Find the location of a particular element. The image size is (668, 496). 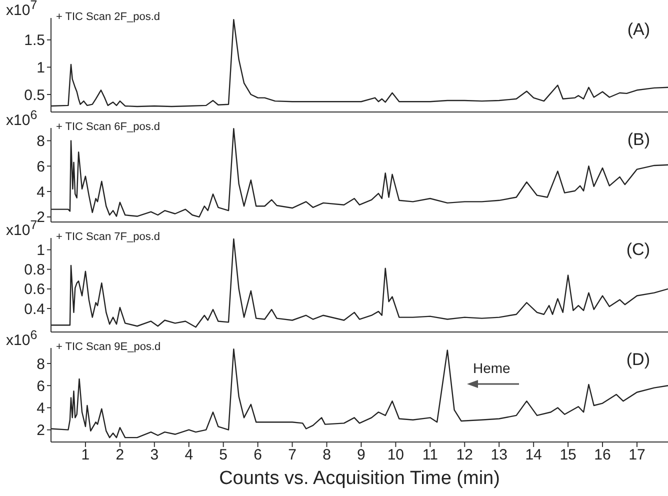

x-axis-title: Counts vs. Acquisition Time (min) is located at coordinates (359, 478).